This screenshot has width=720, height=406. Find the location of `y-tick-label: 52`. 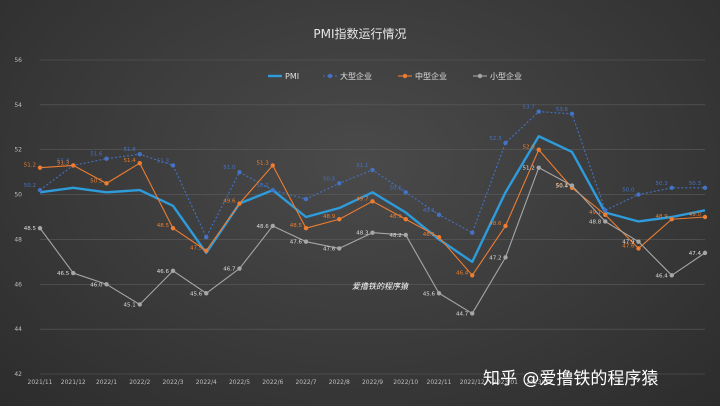

y-tick-label: 52 is located at coordinates (18, 150).